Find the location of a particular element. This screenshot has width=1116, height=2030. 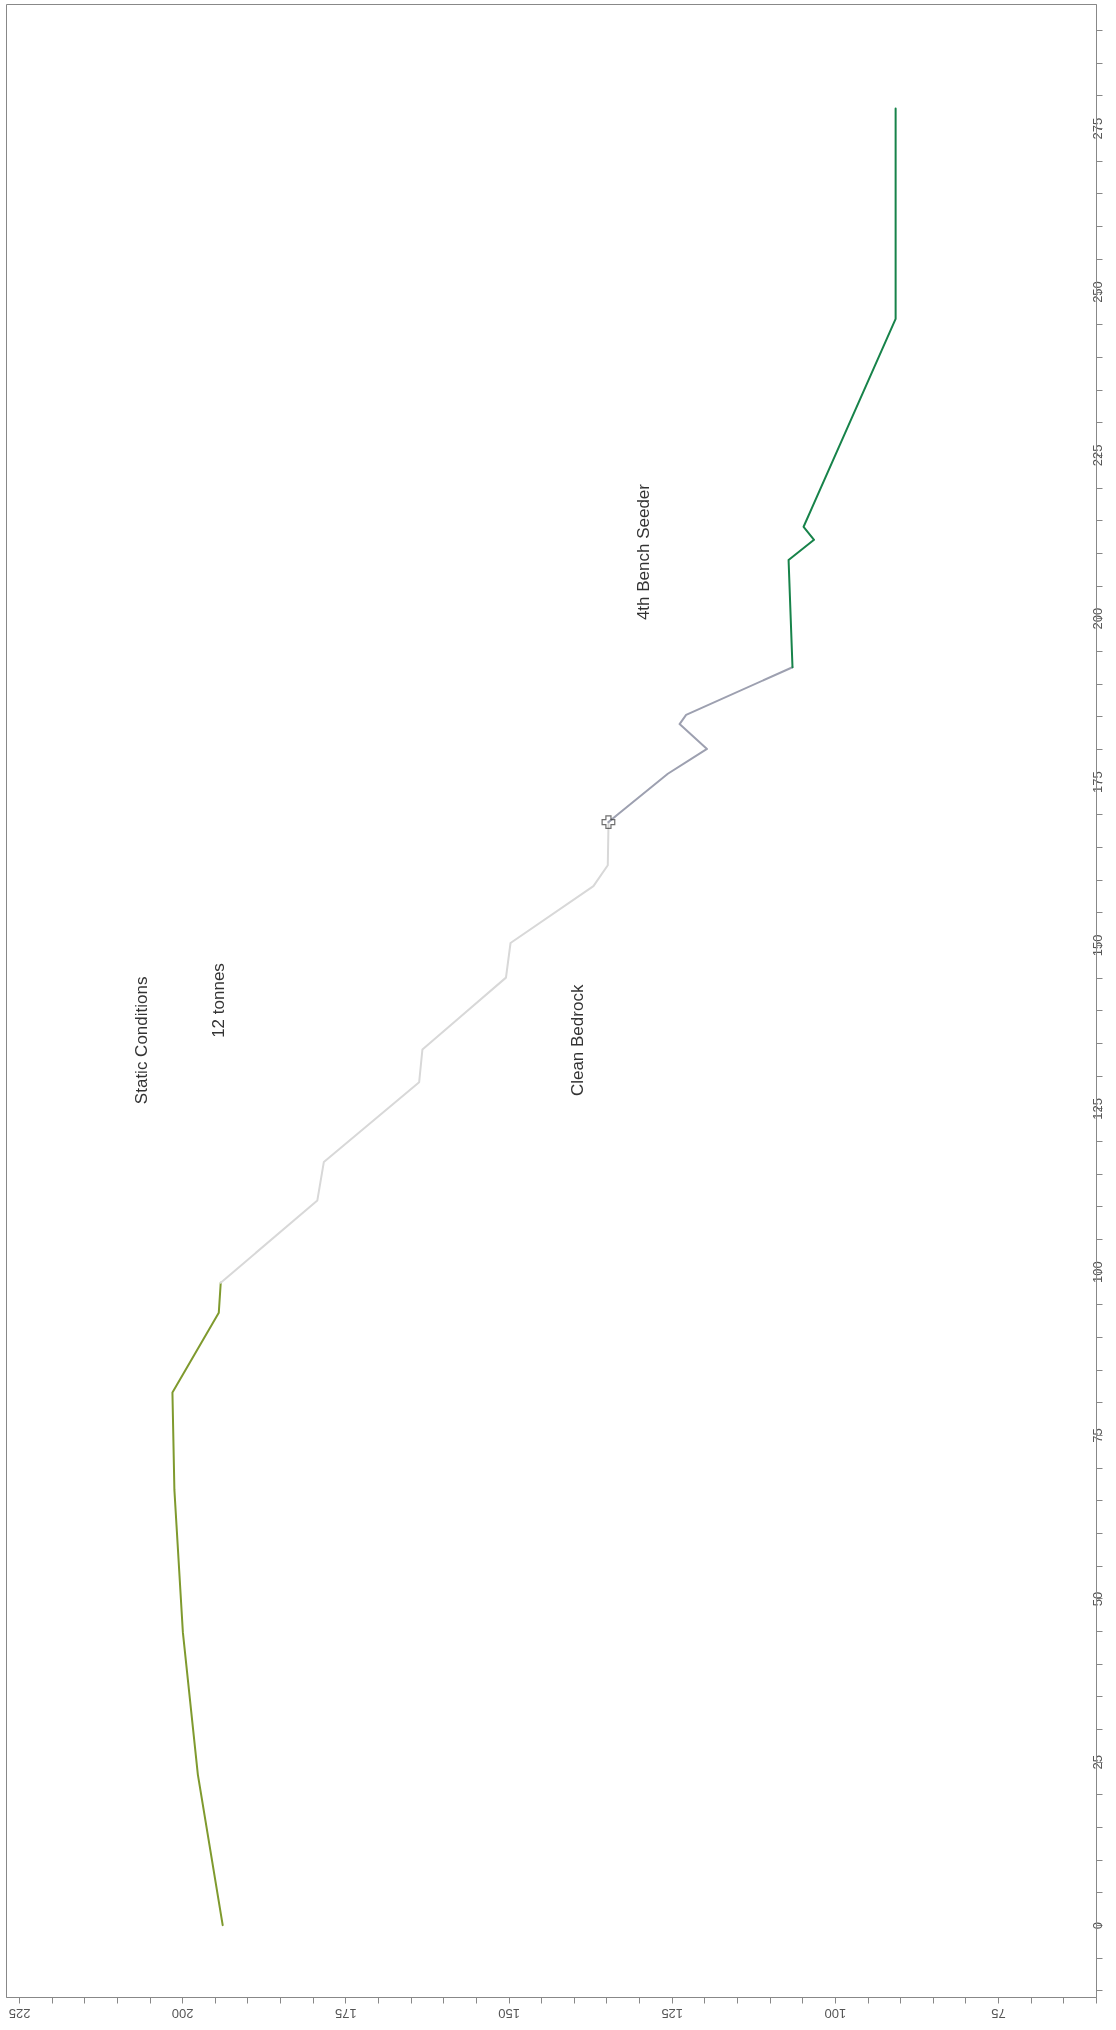

annotation: Static Conditions is located at coordinates (142, 1040).